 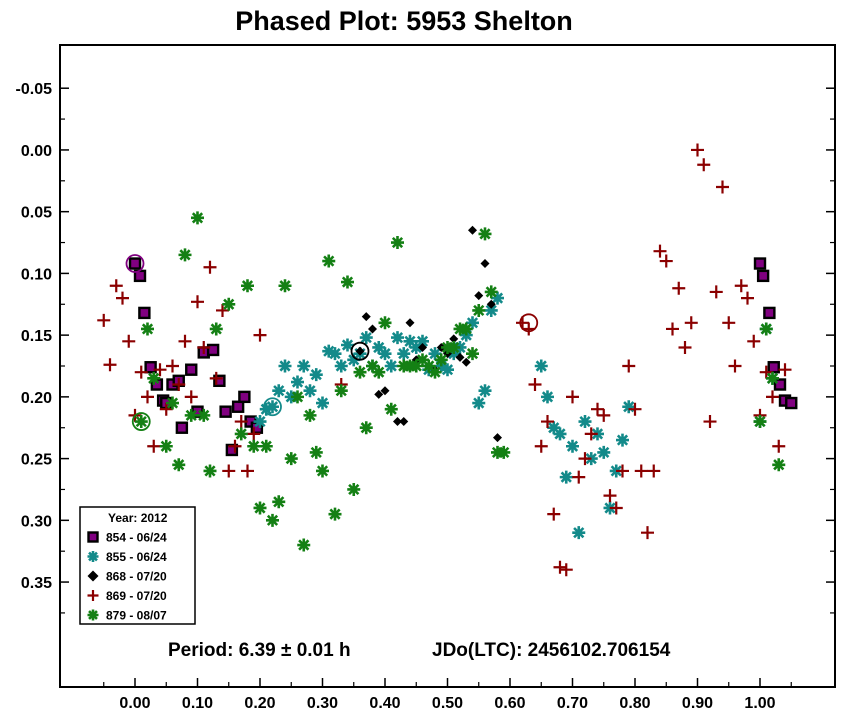 What do you see at coordinates (136, 577) in the screenshot?
I see `legend-entry-label: 868 - 07/20` at bounding box center [136, 577].